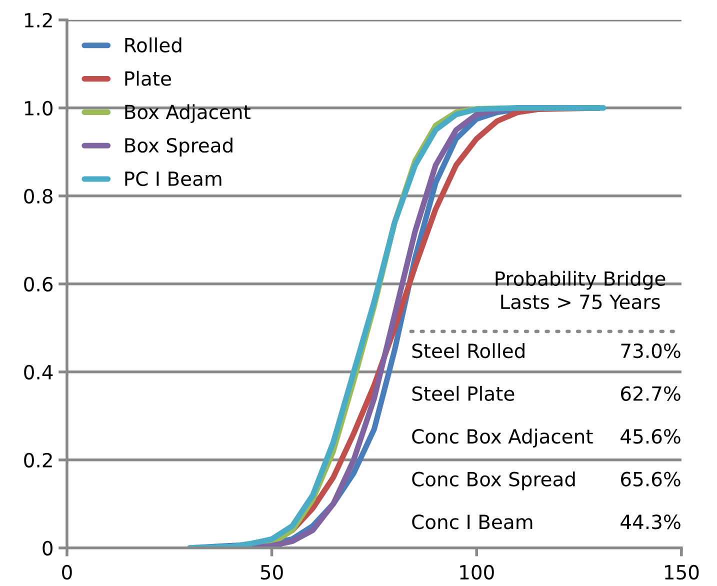 The image size is (717, 586). What do you see at coordinates (650, 479) in the screenshot?
I see `annotation: 65.6%` at bounding box center [650, 479].